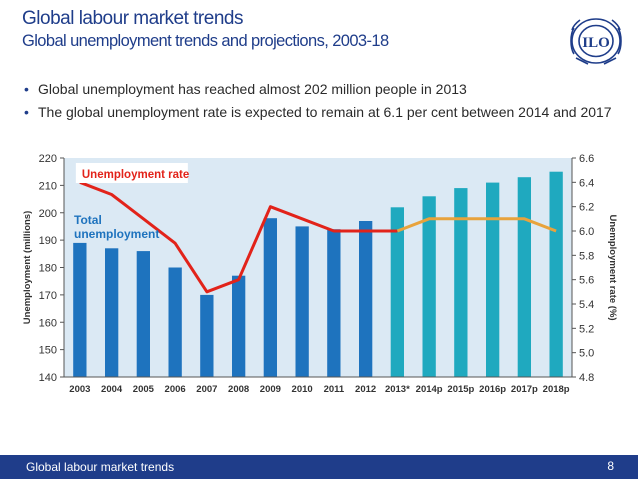  What do you see at coordinates (476, 225) in the screenshot?
I see `rate-line-projection` at bounding box center [476, 225].